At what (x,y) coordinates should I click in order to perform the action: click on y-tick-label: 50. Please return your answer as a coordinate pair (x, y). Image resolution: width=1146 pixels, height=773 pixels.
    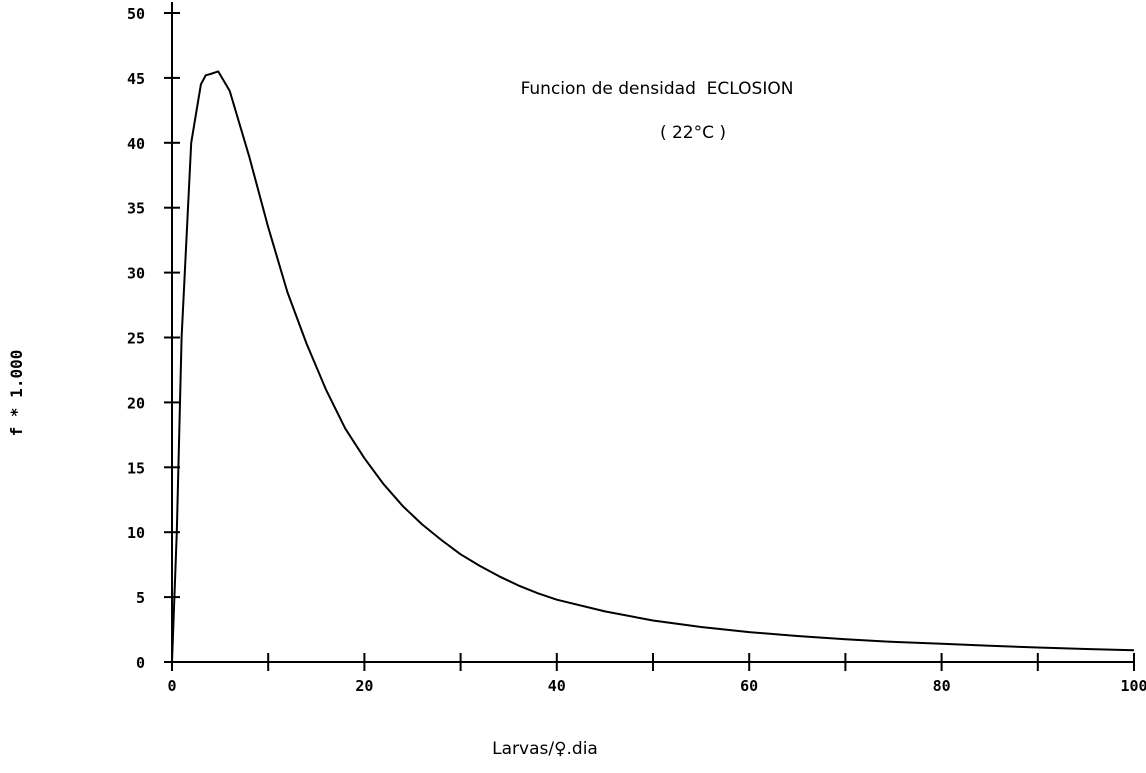
    Looking at the image, I should click on (136, 14).